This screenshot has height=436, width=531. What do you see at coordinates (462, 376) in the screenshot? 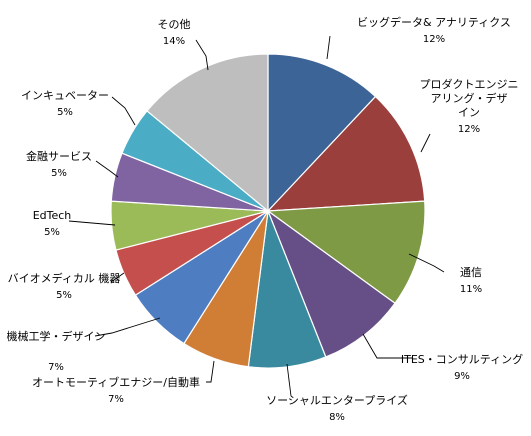
I see `slice-percent-label: 9%` at bounding box center [462, 376].